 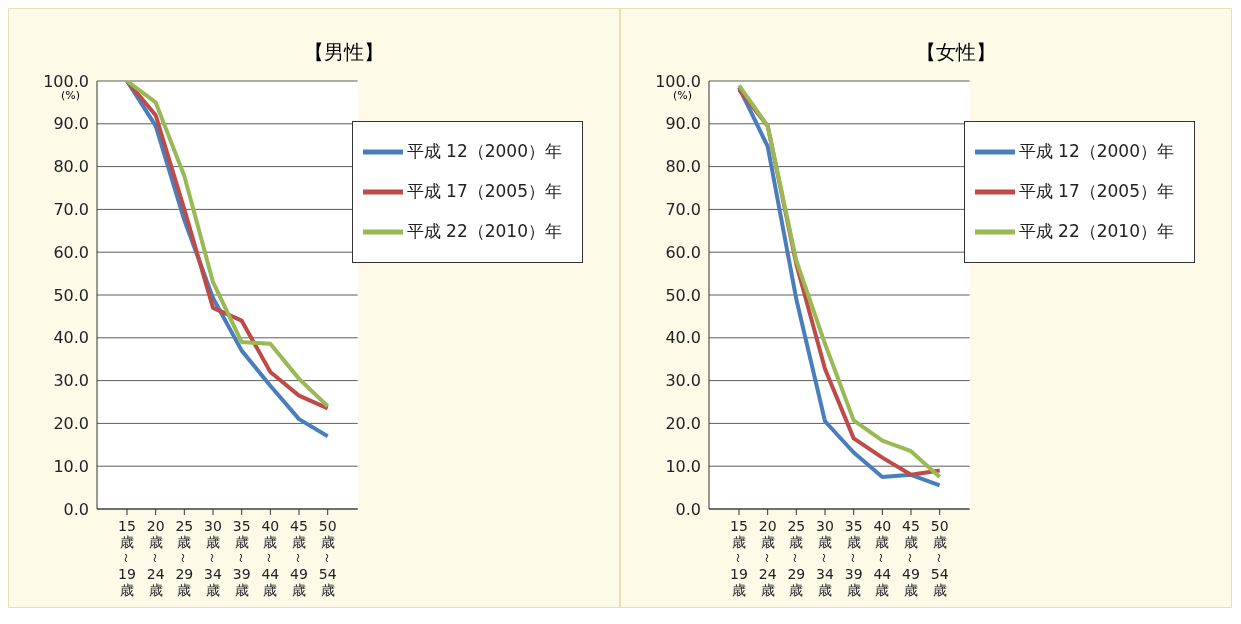 What do you see at coordinates (956, 52) in the screenshot?
I see `chart-title: 【女性】` at bounding box center [956, 52].